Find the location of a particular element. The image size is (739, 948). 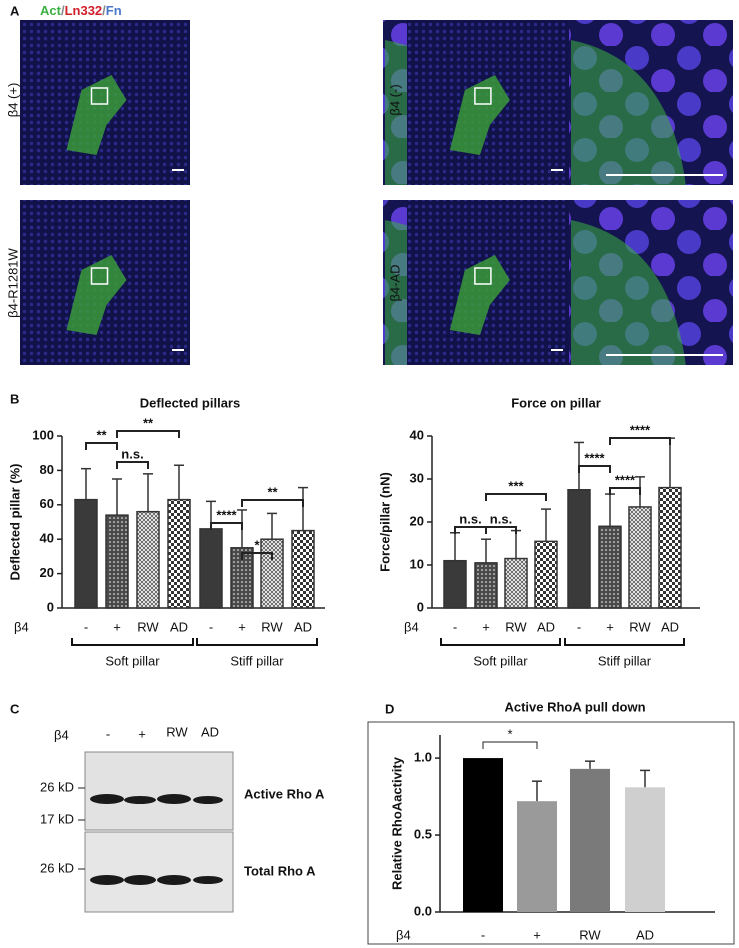

blot is located at coordinates (159, 872).